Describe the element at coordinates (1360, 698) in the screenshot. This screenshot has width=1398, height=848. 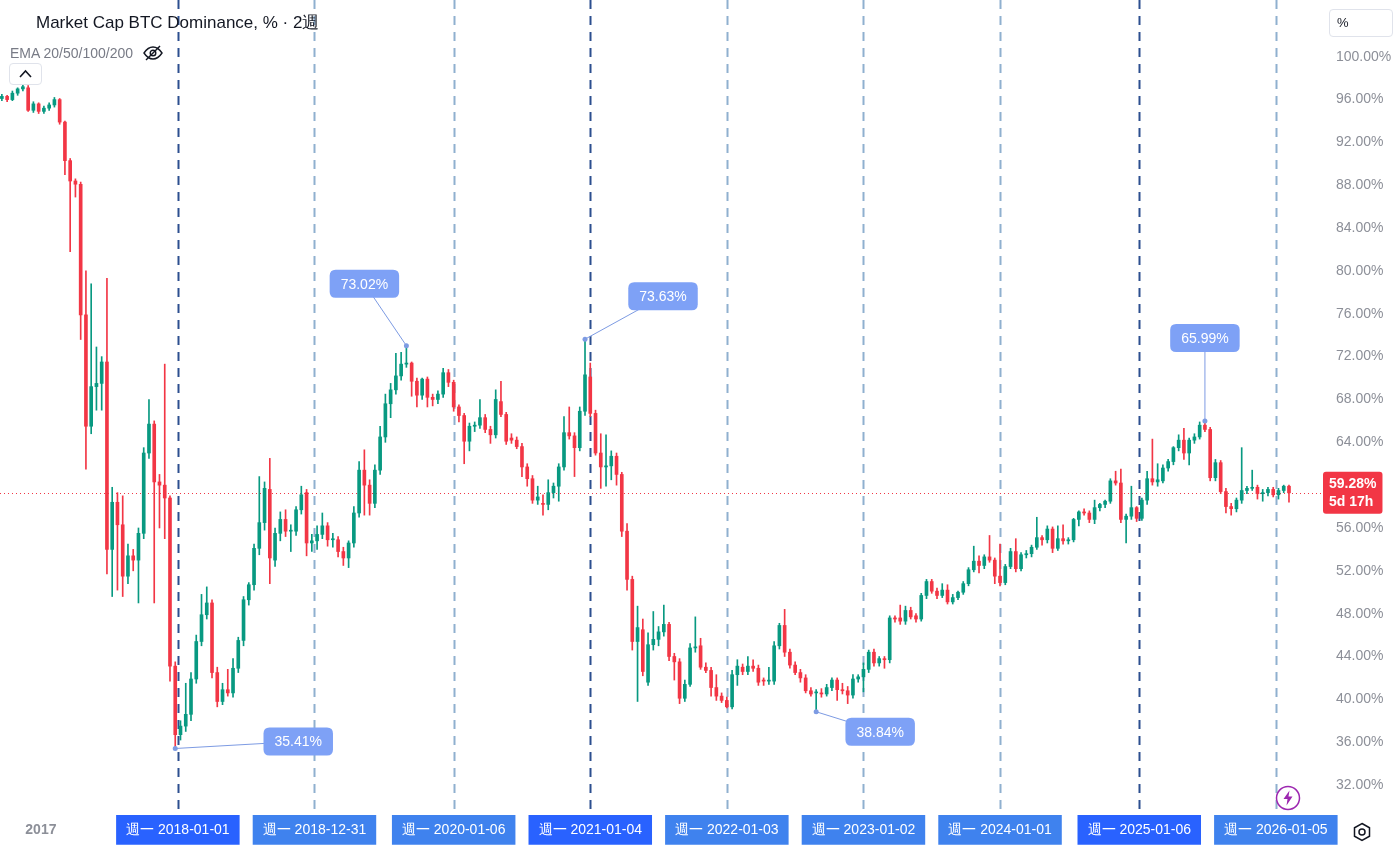
I see `y-tick-label: 40.00%` at that location.